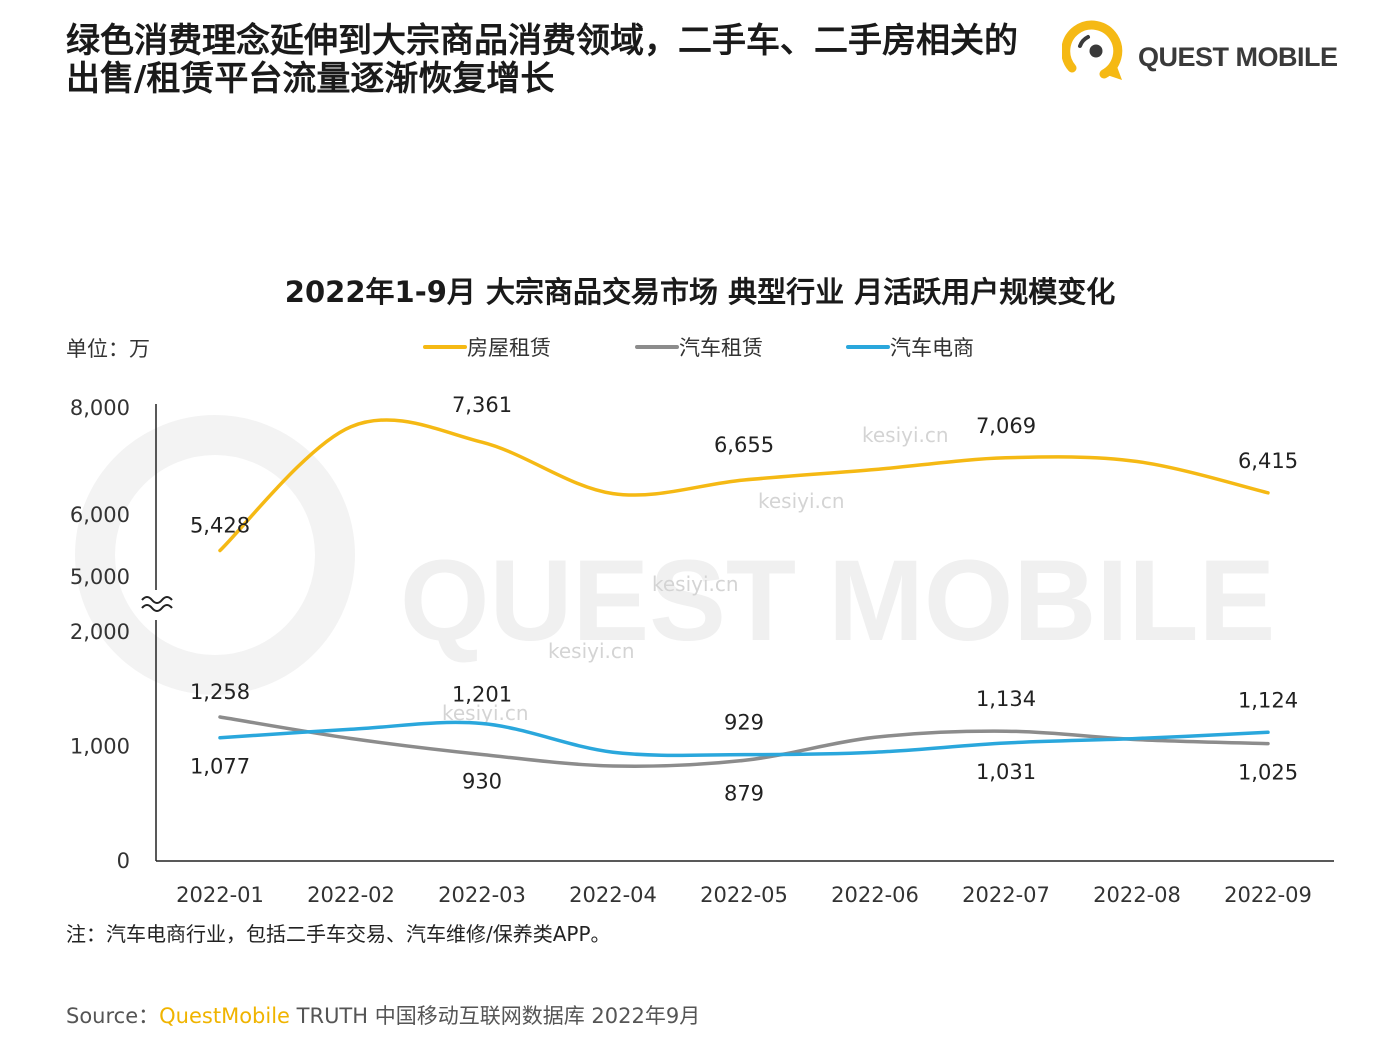  What do you see at coordinates (113, 1016) in the screenshot?
I see `source-prefix: Source：` at bounding box center [113, 1016].